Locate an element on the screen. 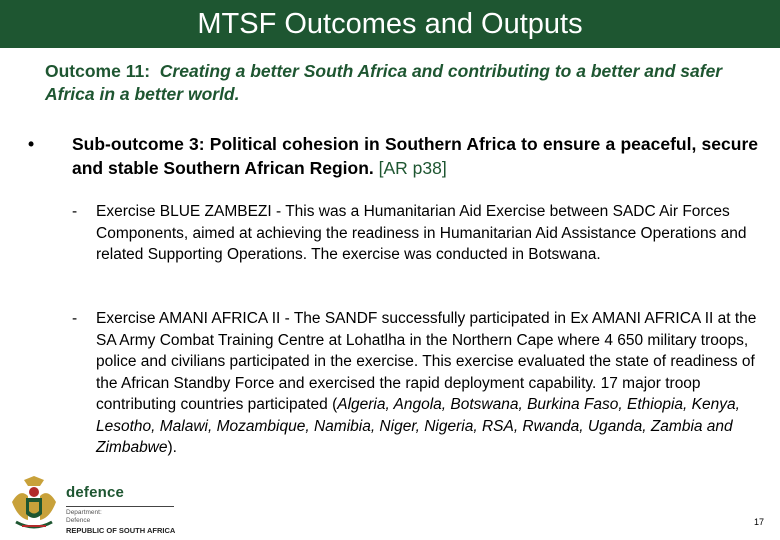 This screenshot has height=540, width=780. sub-item-text-end: ). is located at coordinates (172, 447).